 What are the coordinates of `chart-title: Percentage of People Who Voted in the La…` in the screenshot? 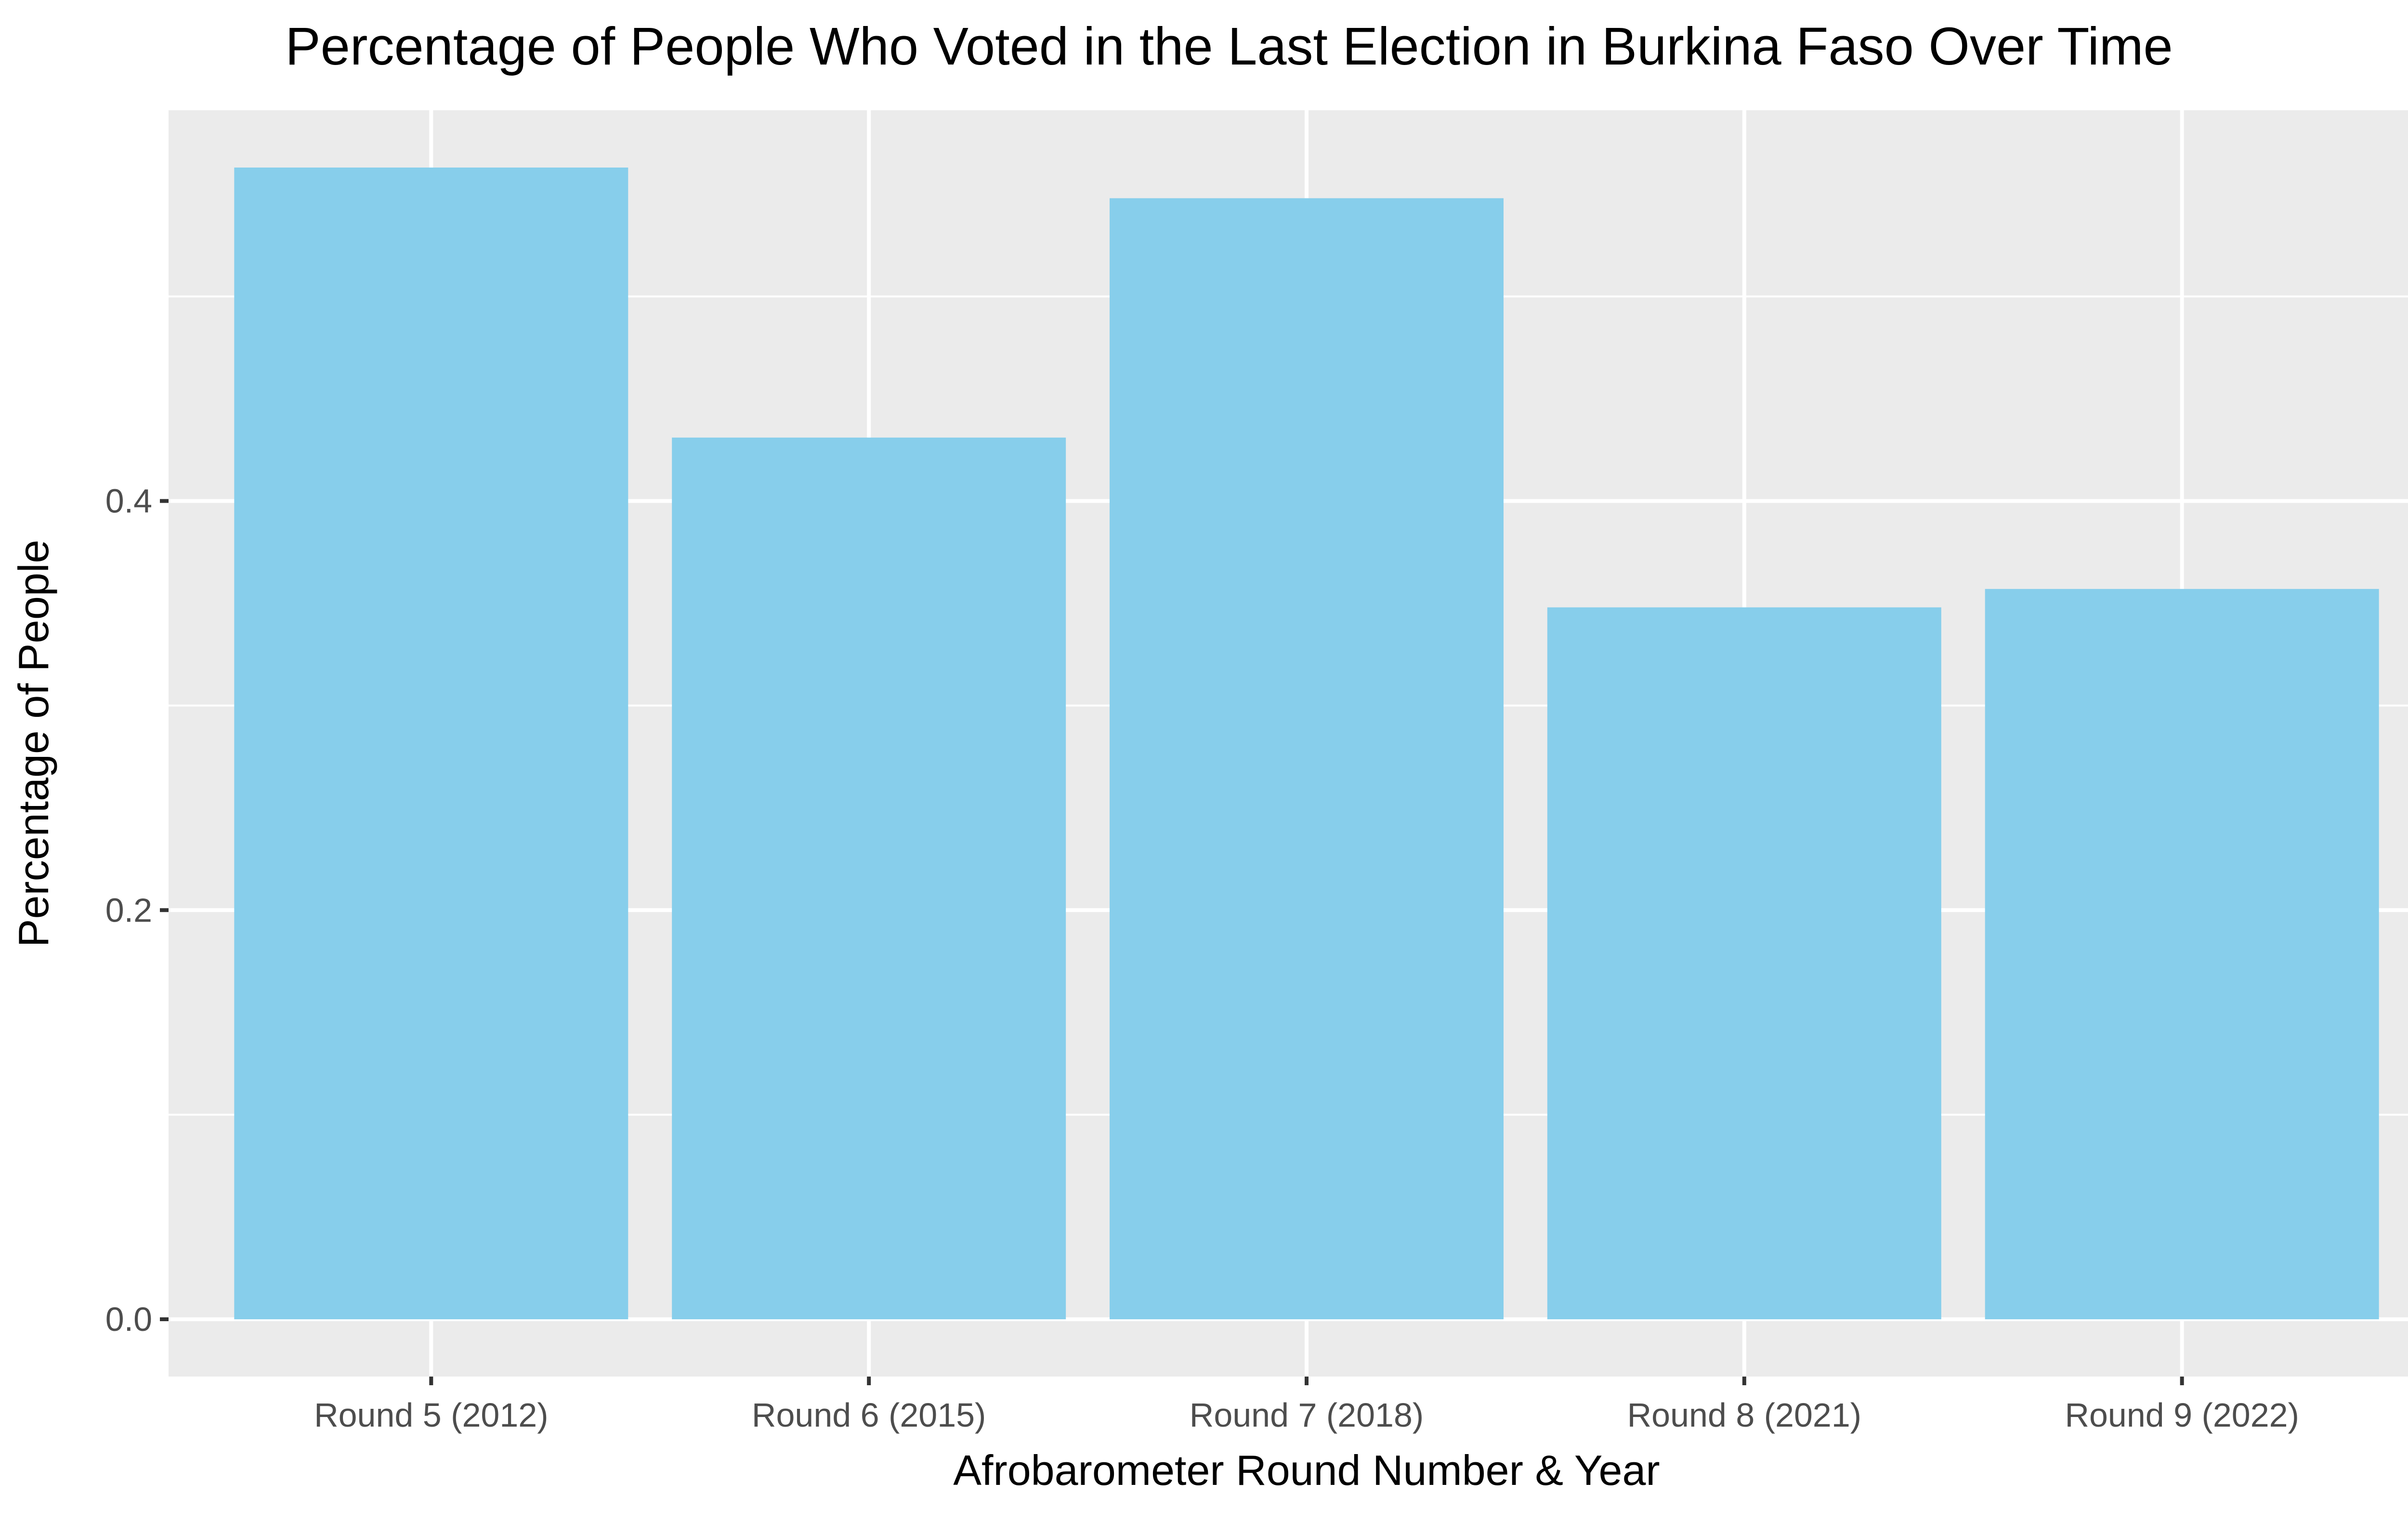 It's located at (1228, 46).